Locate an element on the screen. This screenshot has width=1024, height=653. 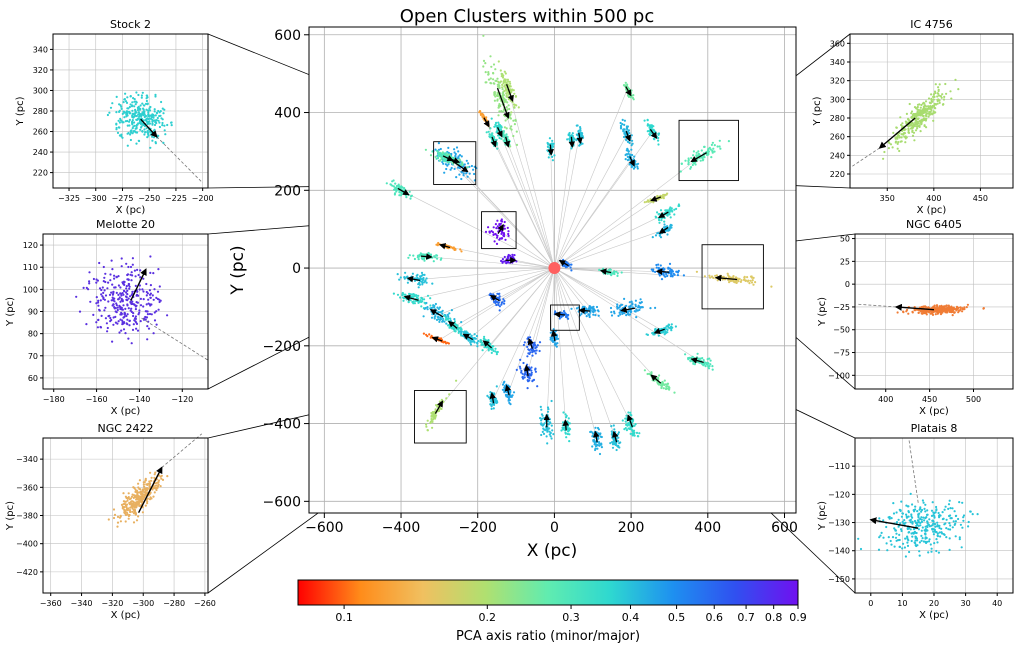
sun-ray-line is located at coordinates (571, 289).